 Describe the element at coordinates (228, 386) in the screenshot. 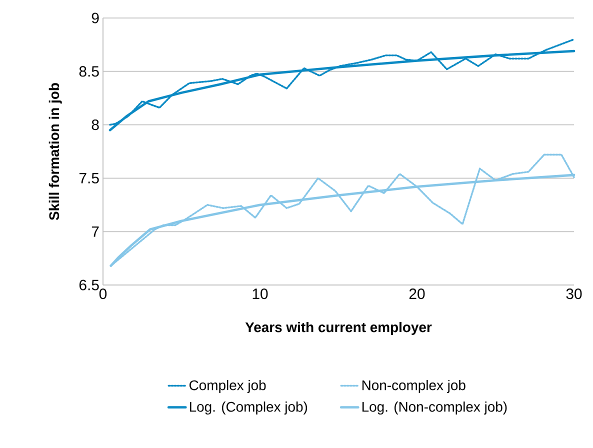

I see `legend-label: Complex job` at that location.